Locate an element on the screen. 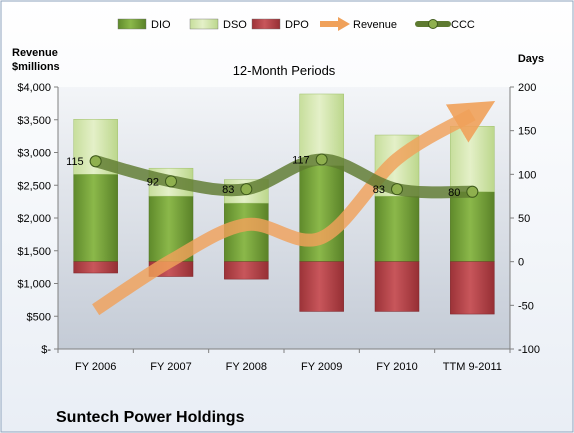 The width and height of the screenshot is (574, 433). left-tick-label: $3,500 is located at coordinates (34, 121).